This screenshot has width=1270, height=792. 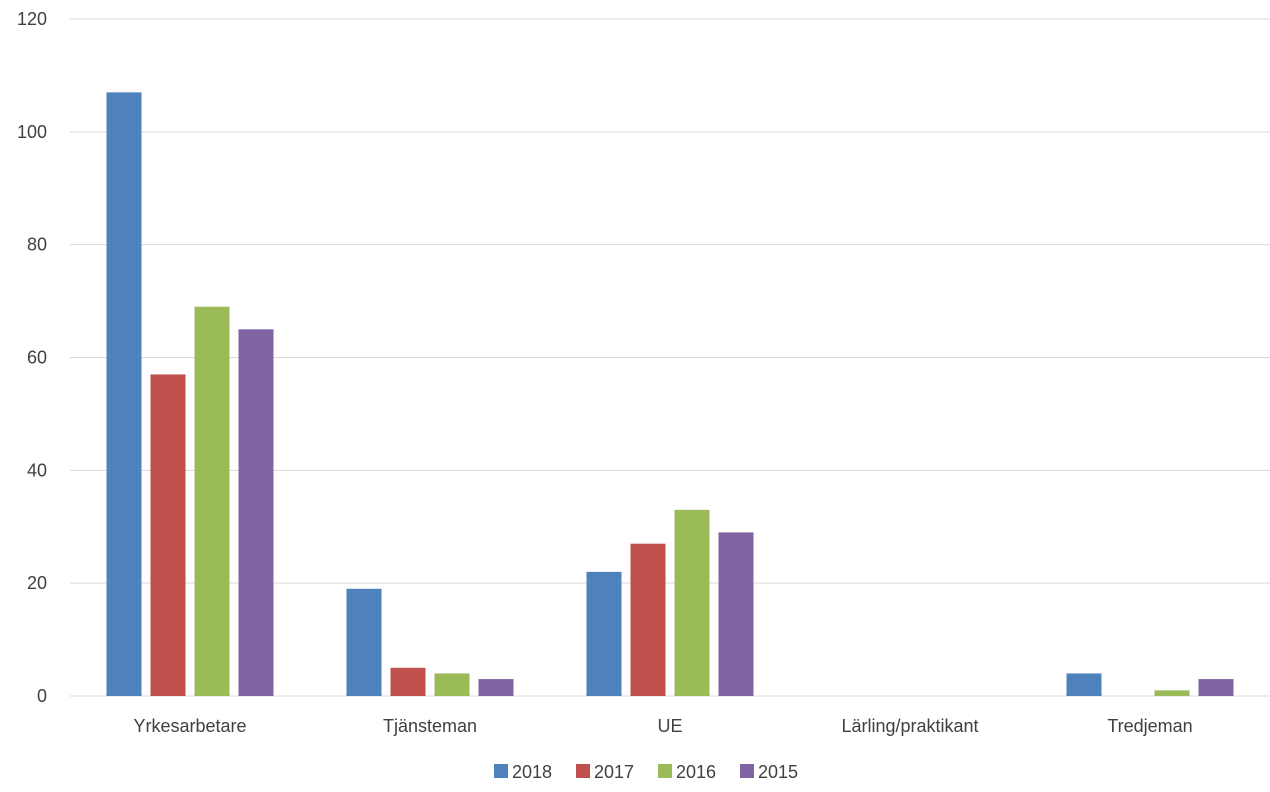 I want to click on bar-2018-Yrkesarbetare, so click(x=124, y=394).